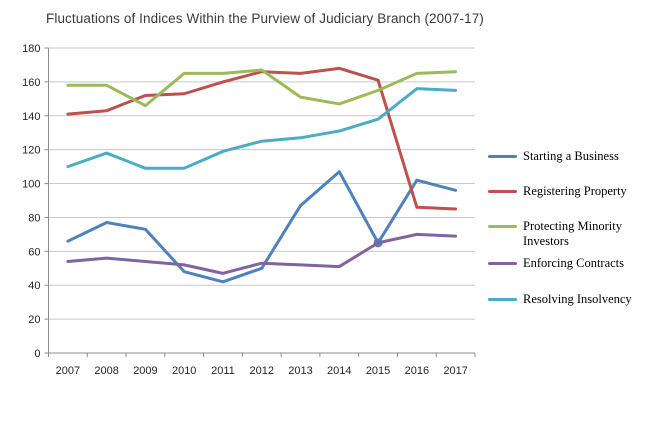  I want to click on legend-item-registering-property: Registering Property, so click(561, 191).